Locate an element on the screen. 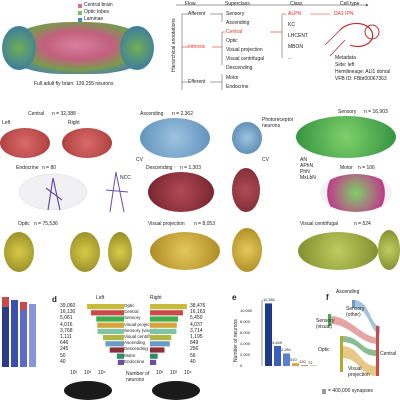 Image resolution: width=400 pixels, height=400 pixels. d-right-value: 1,195 is located at coordinates (196, 337).